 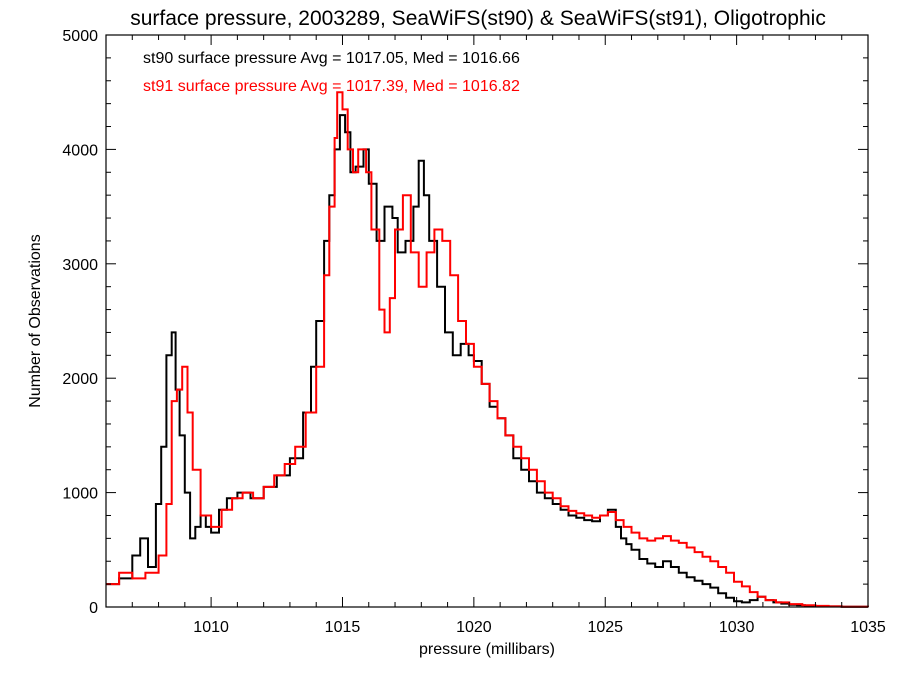 What do you see at coordinates (737, 627) in the screenshot?
I see `x-tick-label: 1030` at bounding box center [737, 627].